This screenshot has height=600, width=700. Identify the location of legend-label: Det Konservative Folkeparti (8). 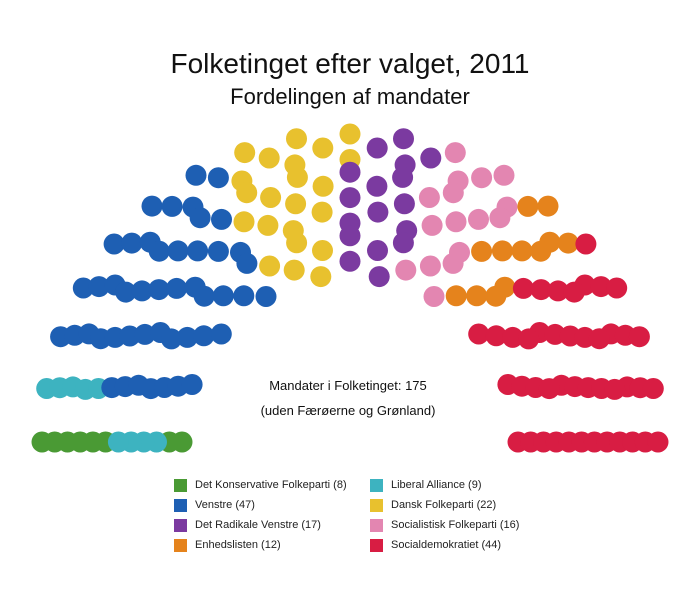
(271, 485).